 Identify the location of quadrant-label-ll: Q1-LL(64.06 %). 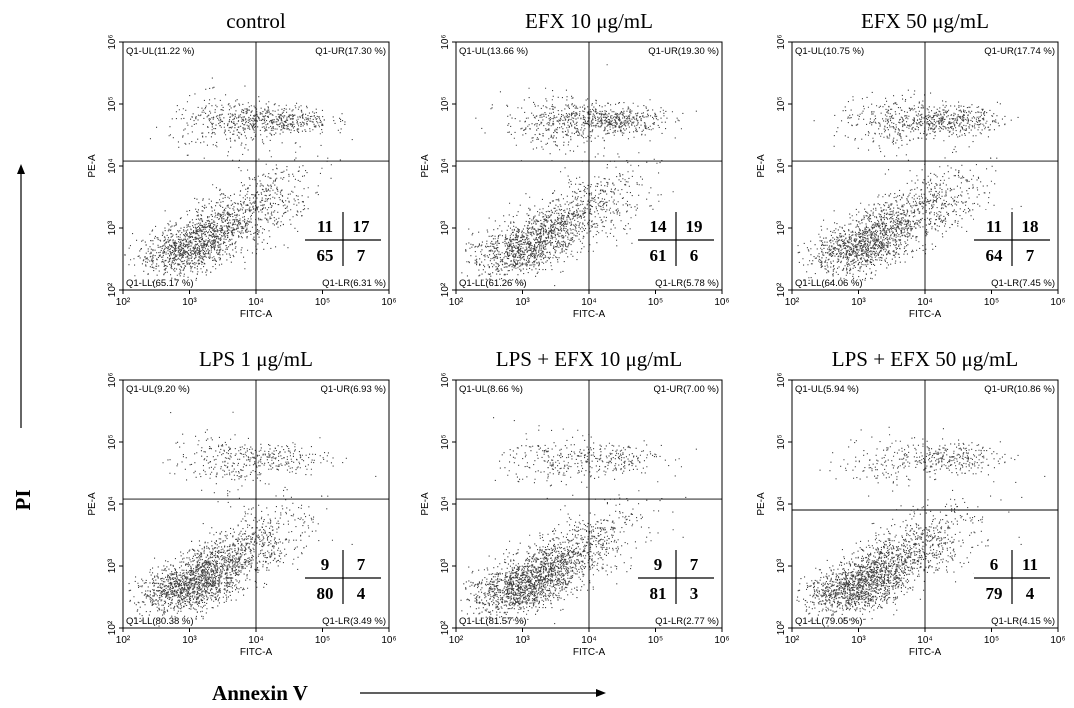
(829, 283).